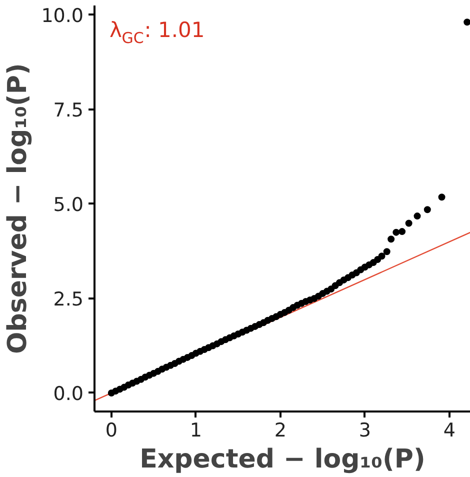 This screenshot has height=477, width=470. What do you see at coordinates (62, 15) in the screenshot?
I see `y-tick-label: 10.0` at bounding box center [62, 15].